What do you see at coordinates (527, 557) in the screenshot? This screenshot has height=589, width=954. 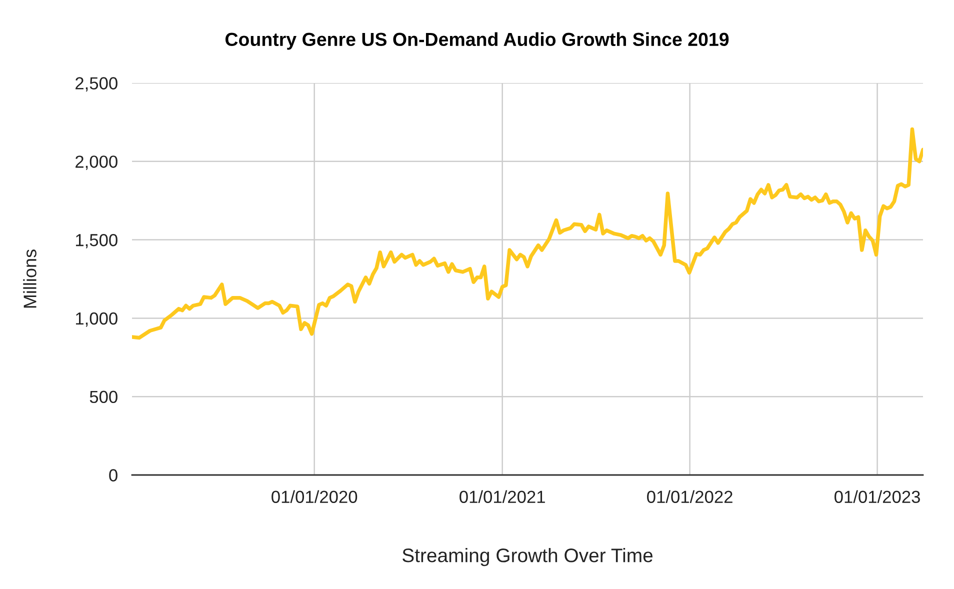 I see `x-axis-title: Streaming Growth Over Time` at bounding box center [527, 557].